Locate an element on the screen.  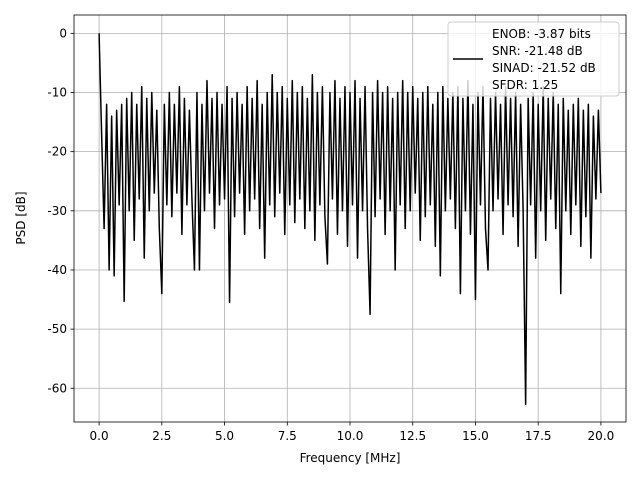
y-axis-label: PSD [dB] is located at coordinates (21, 217).